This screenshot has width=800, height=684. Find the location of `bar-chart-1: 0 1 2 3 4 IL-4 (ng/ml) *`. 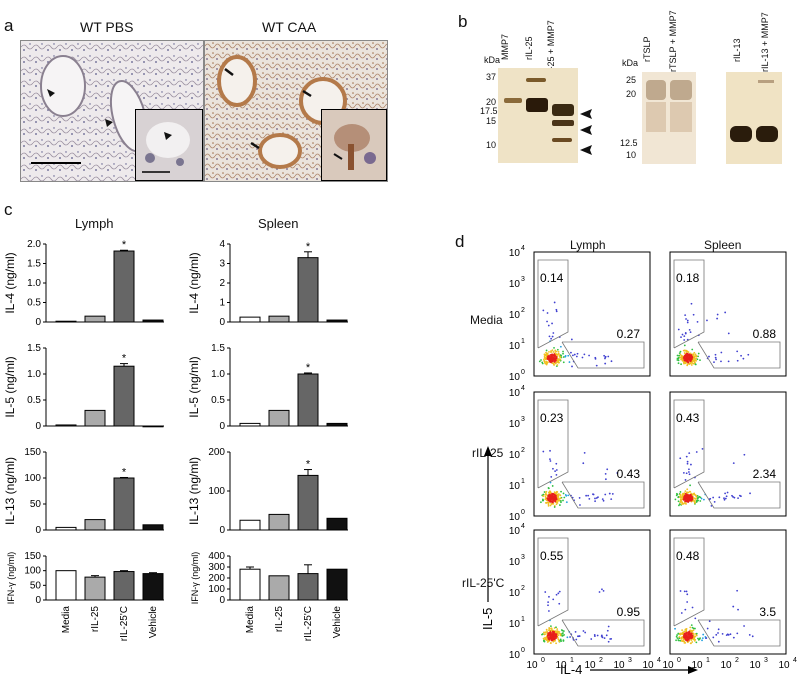

bar-chart-1: 0 1 2 3 4 IL-4 (ng/ml) * is located at coordinates (267, 283).